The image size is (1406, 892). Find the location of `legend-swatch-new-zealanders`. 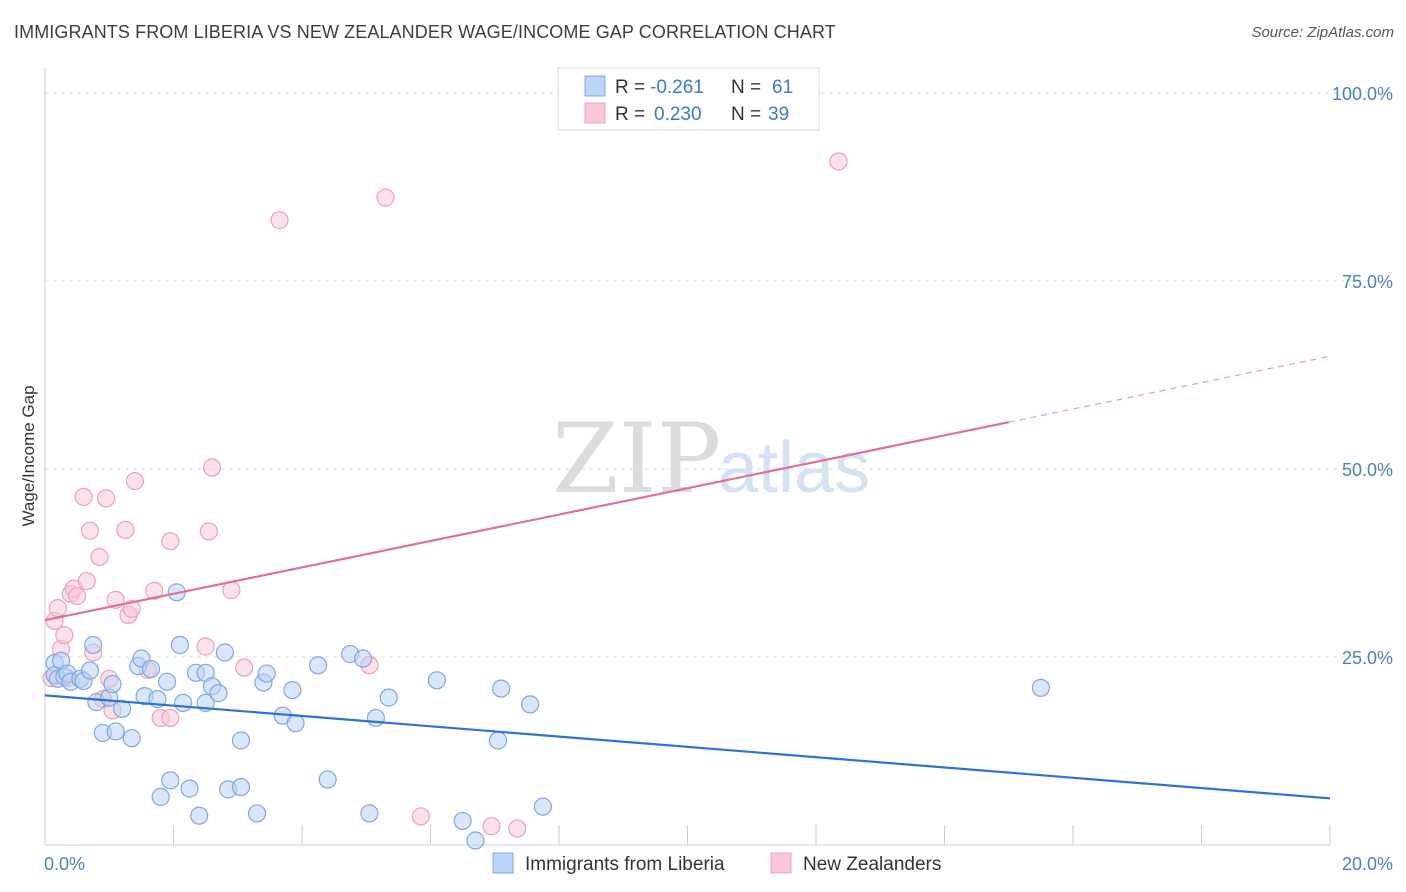

legend-swatch-new-zealanders is located at coordinates (595, 113).